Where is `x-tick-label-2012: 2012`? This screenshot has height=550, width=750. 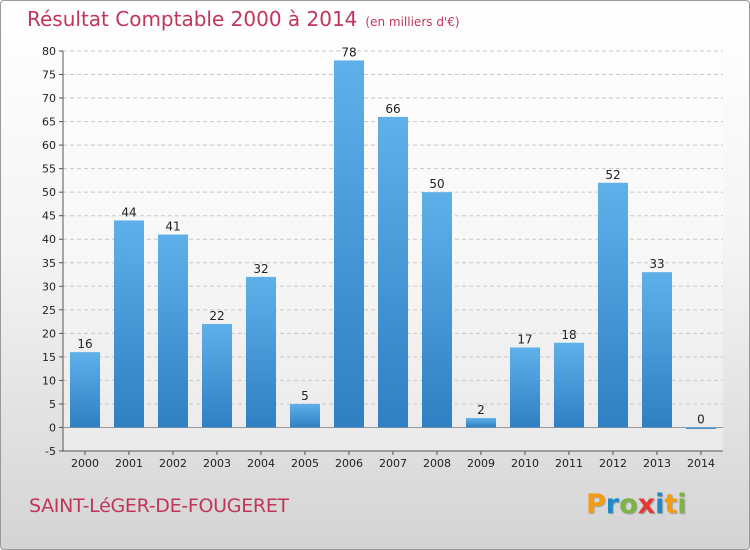 x-tick-label-2012: 2012 is located at coordinates (613, 463).